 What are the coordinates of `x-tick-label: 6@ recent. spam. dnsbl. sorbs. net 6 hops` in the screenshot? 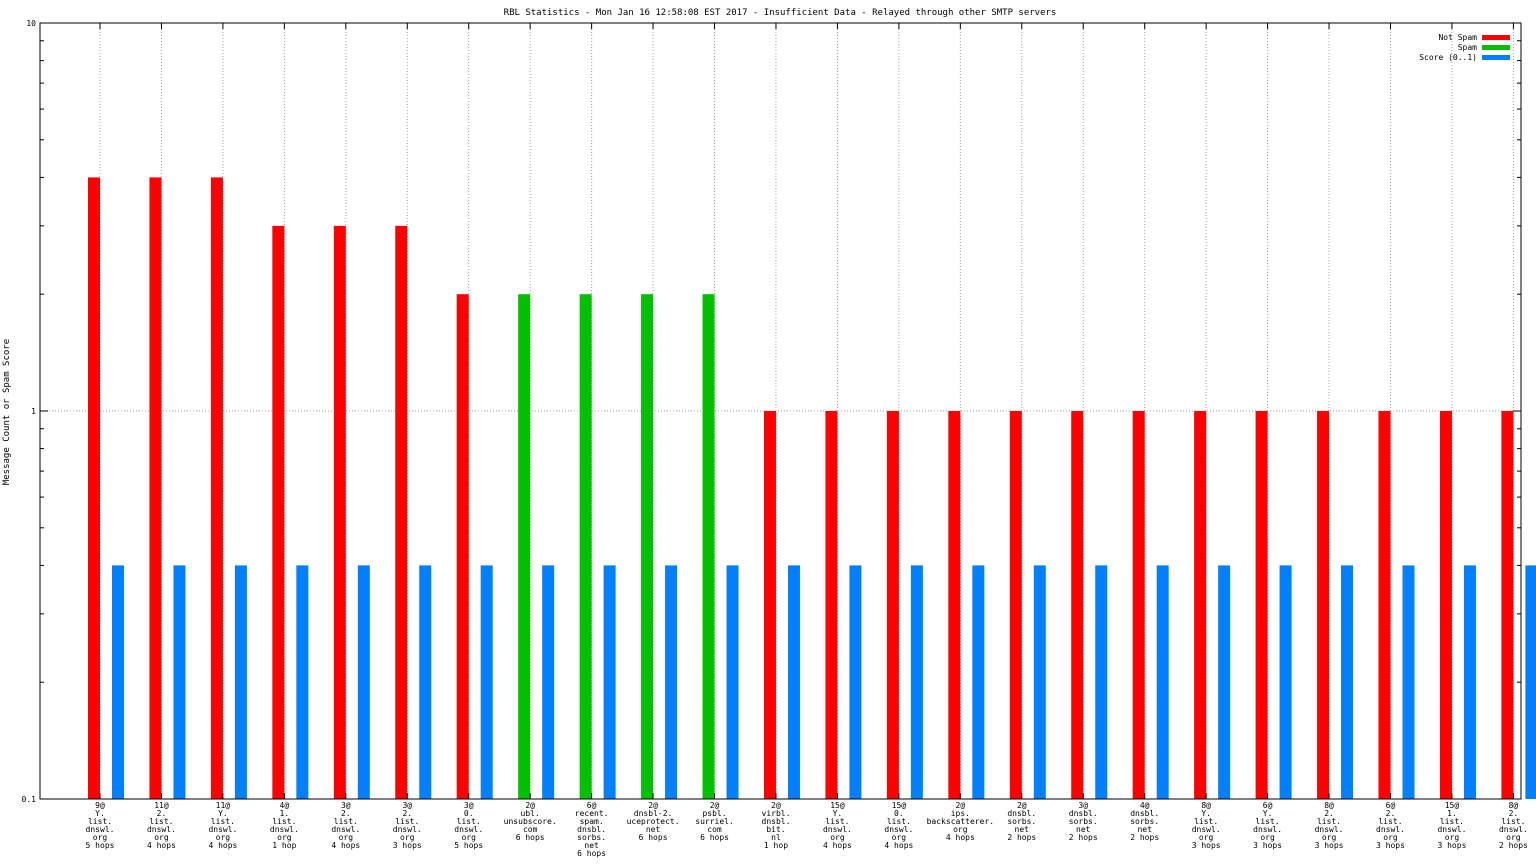 It's located at (592, 829).